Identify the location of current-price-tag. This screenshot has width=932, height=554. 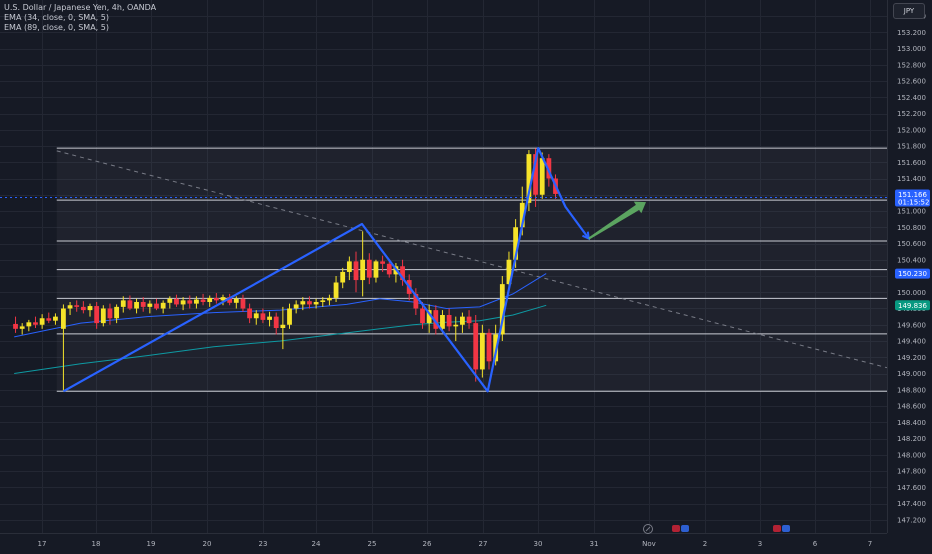
(912, 198).